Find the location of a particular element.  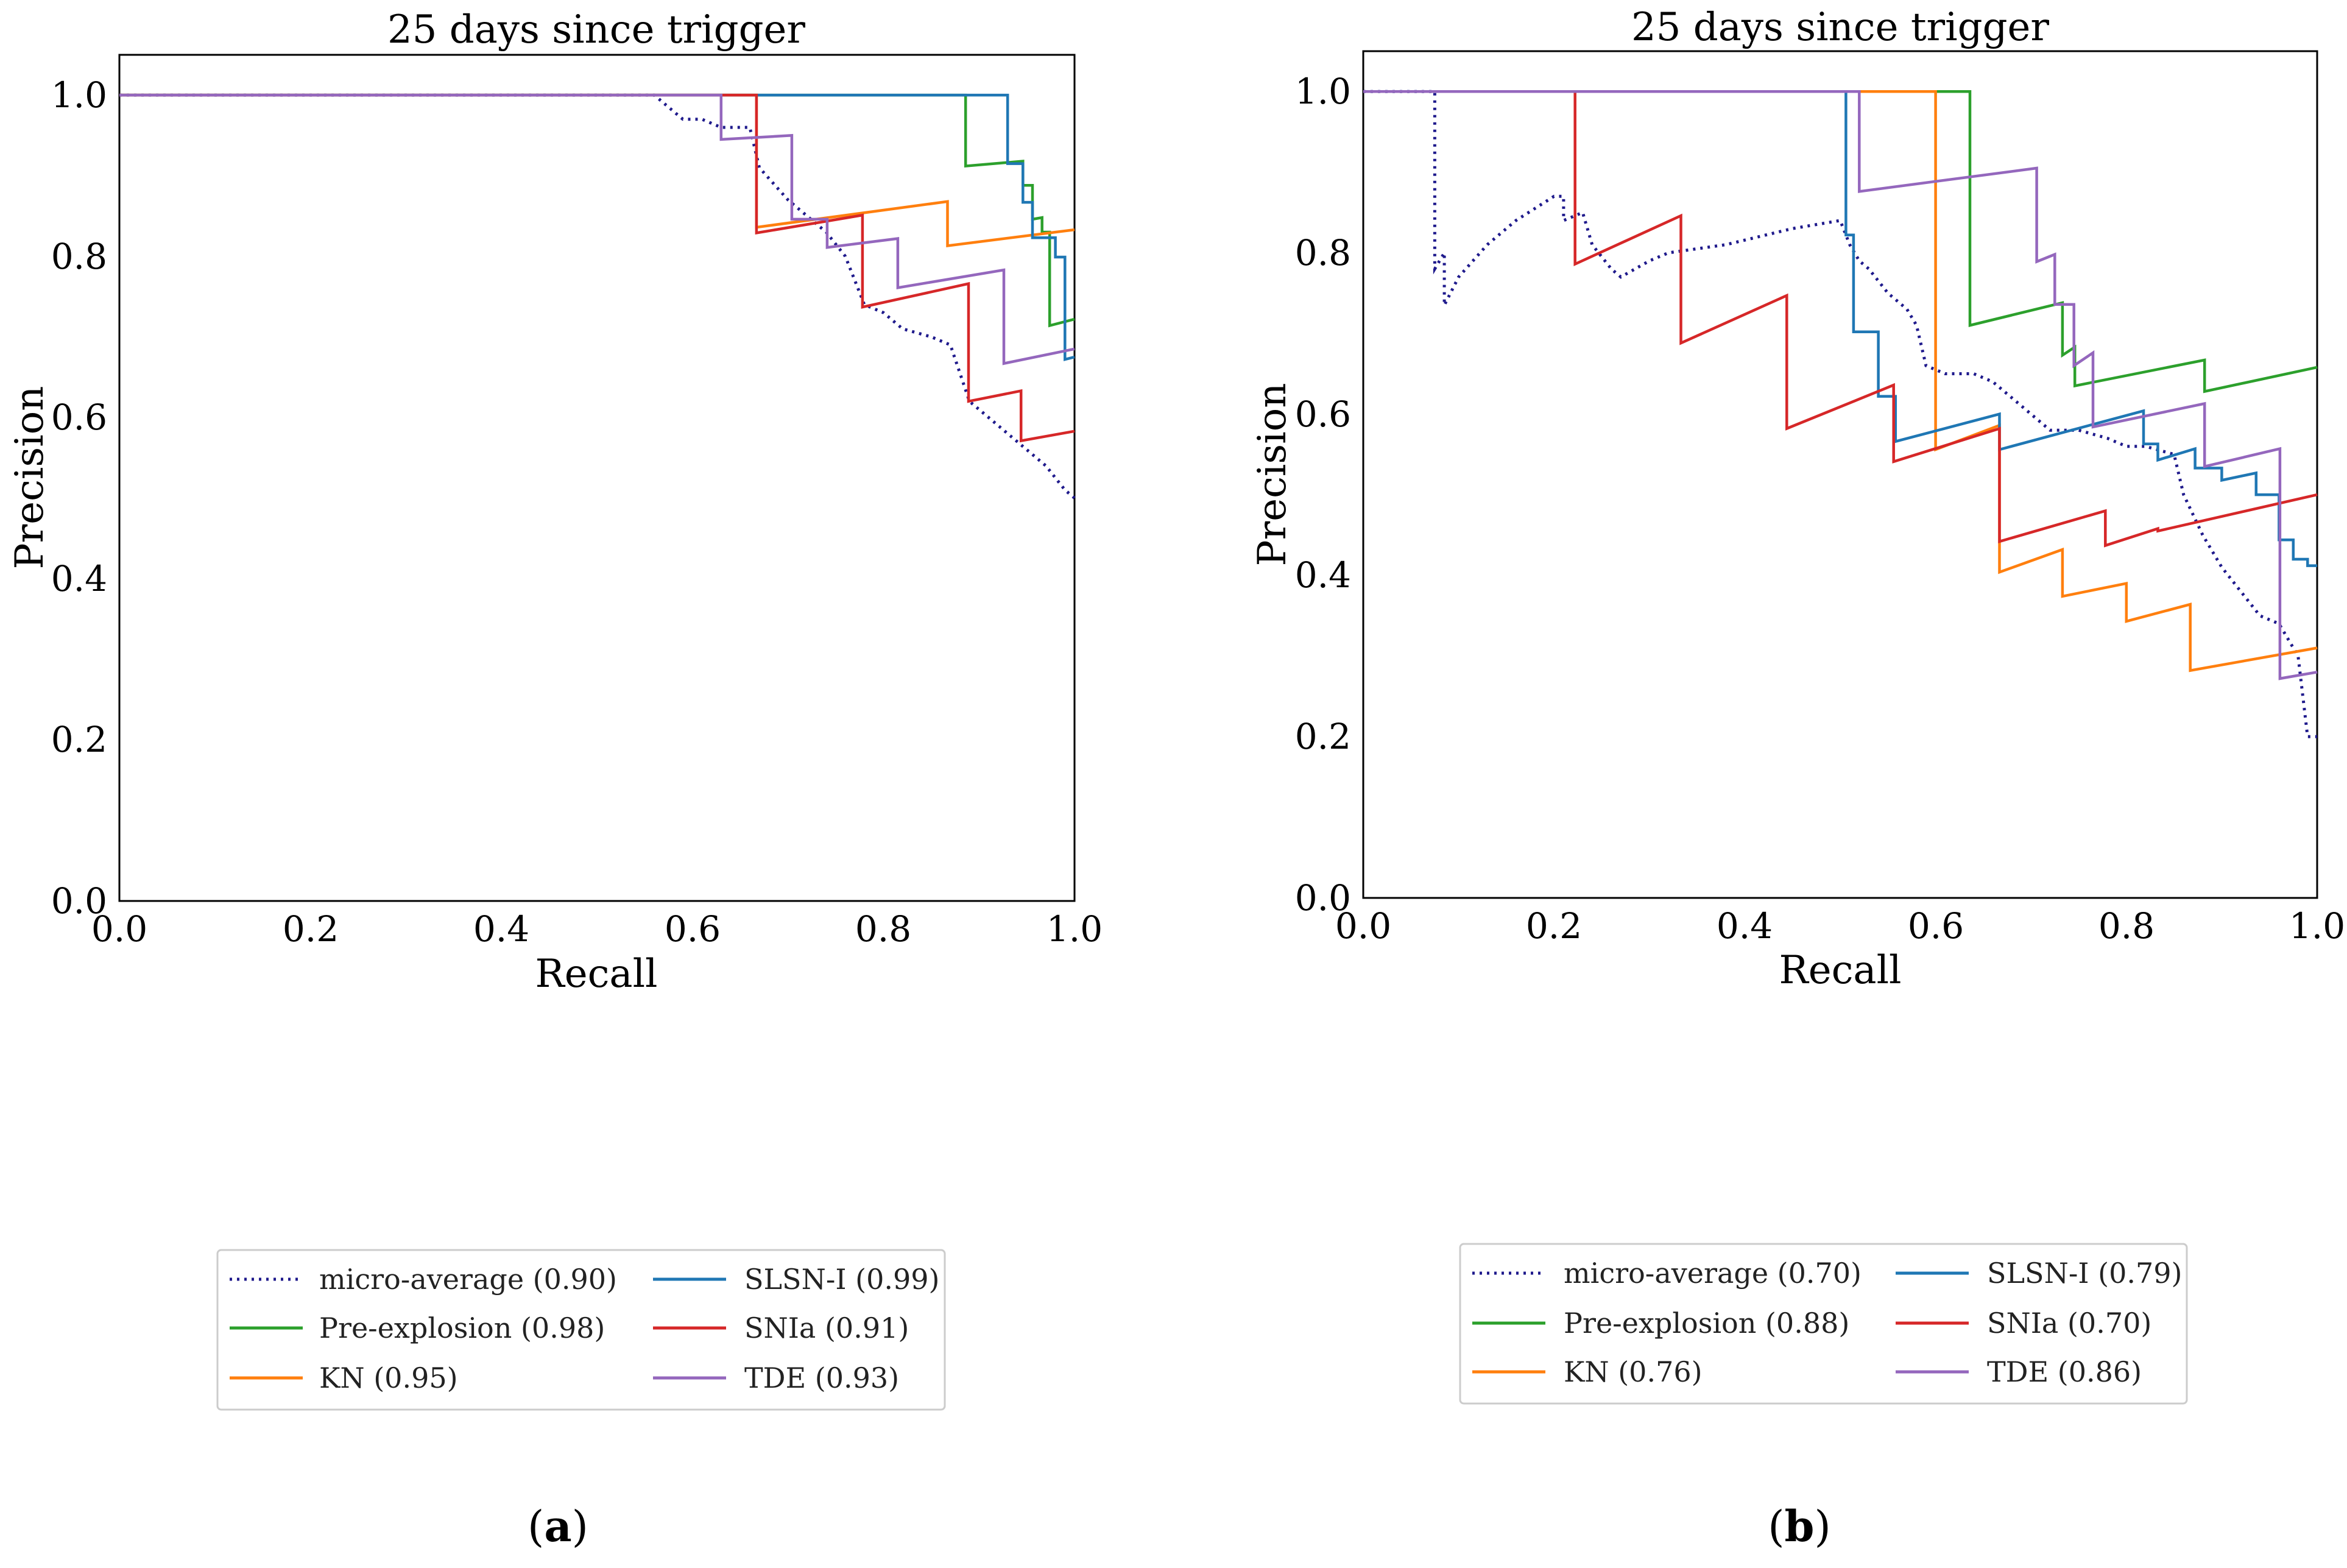

series-line-pre-explosion is located at coordinates (1840, 242).